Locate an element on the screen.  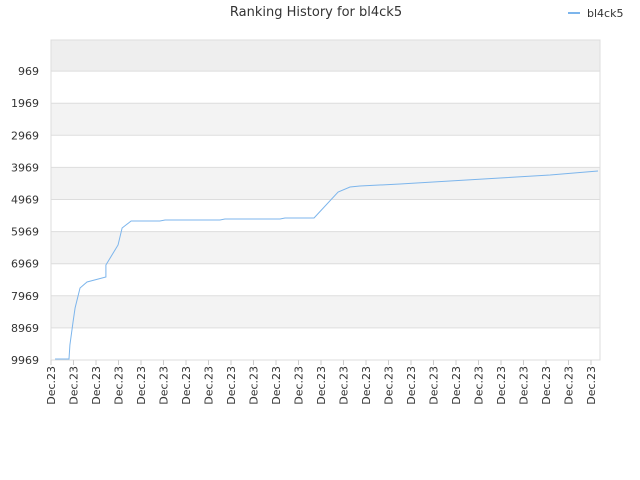
y-tick-label: 4969 is located at coordinates (25, 200).